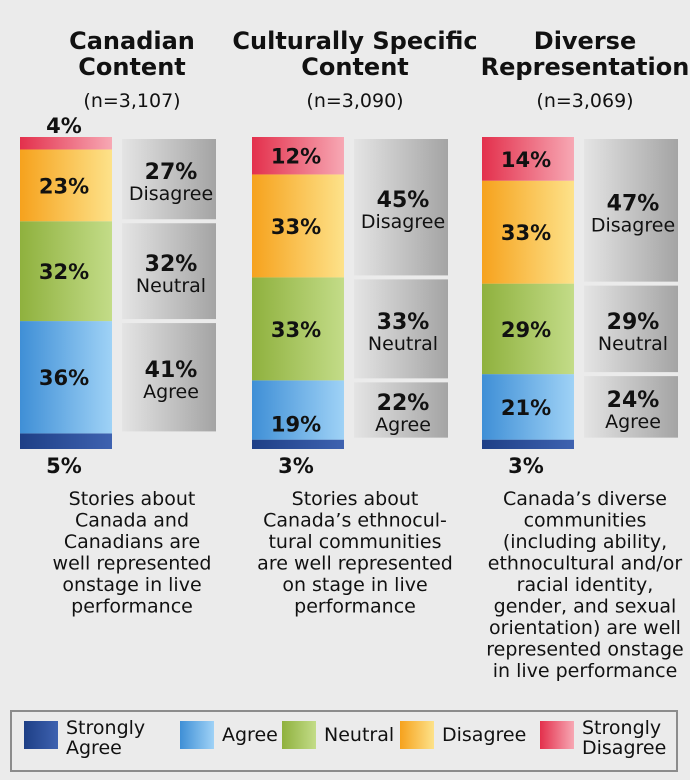  I want to click on group-percent-neutral: 33%, so click(403, 322).